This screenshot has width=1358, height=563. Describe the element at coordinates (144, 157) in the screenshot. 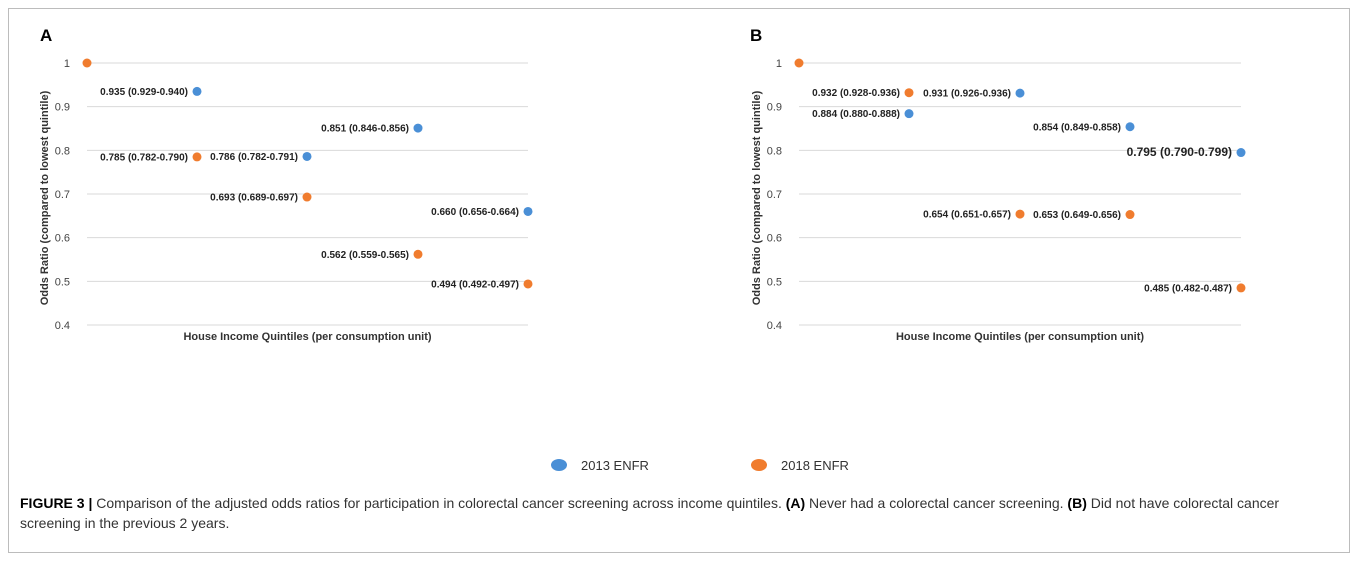

I see `data-label: 0.785 (0.782-0.790)` at that location.